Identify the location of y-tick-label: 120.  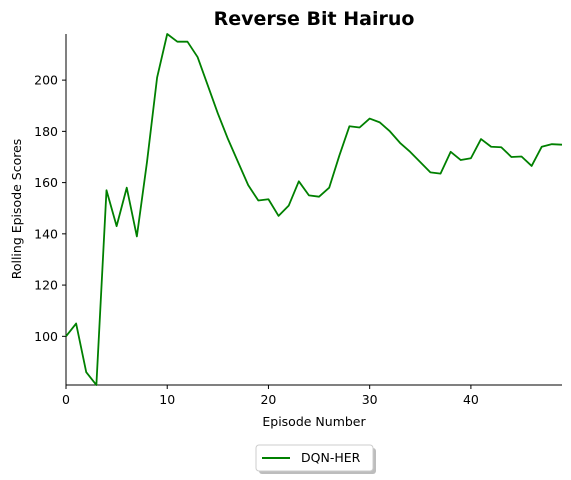
(46, 285).